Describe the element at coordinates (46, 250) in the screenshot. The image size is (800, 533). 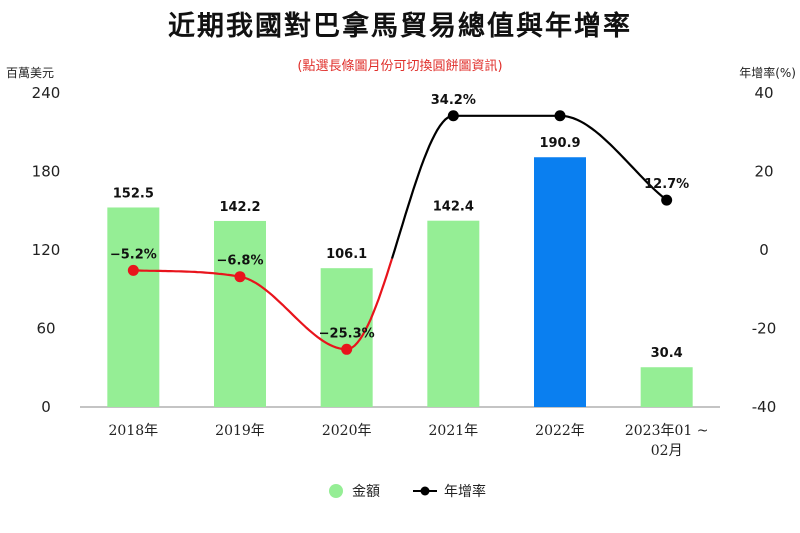
I see `y-left-tick-label: 120` at that location.